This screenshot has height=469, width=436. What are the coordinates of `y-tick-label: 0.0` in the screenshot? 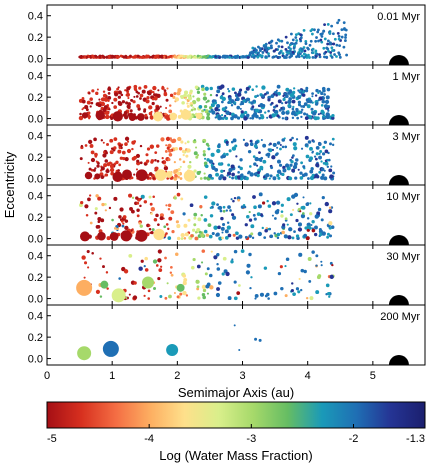 It's located at (35, 360).